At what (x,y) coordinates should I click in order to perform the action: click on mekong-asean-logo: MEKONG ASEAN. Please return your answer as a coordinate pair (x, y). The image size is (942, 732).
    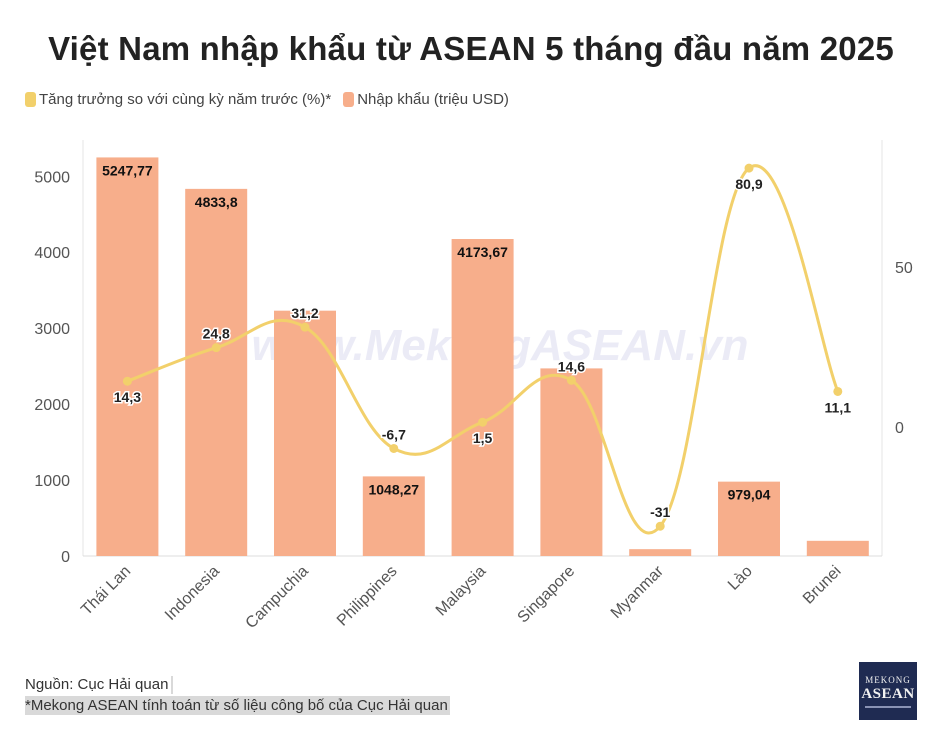
    Looking at the image, I should click on (888, 691).